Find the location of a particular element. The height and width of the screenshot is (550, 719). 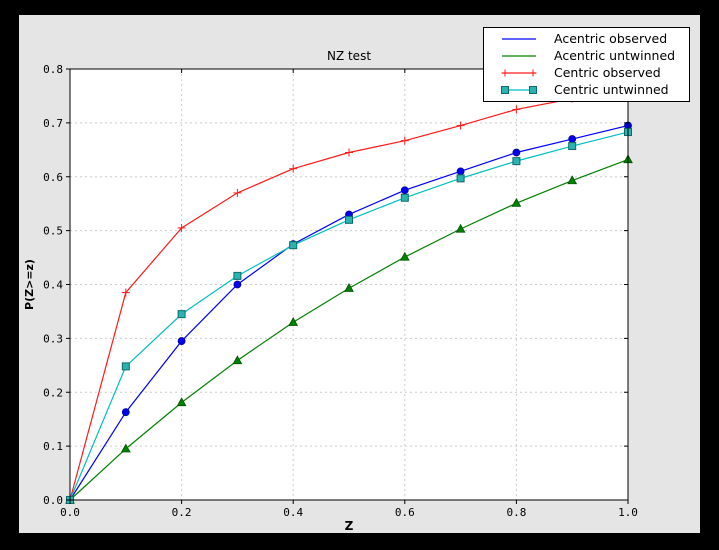

y-axis-label: P(Z>=z) is located at coordinates (29, 284).